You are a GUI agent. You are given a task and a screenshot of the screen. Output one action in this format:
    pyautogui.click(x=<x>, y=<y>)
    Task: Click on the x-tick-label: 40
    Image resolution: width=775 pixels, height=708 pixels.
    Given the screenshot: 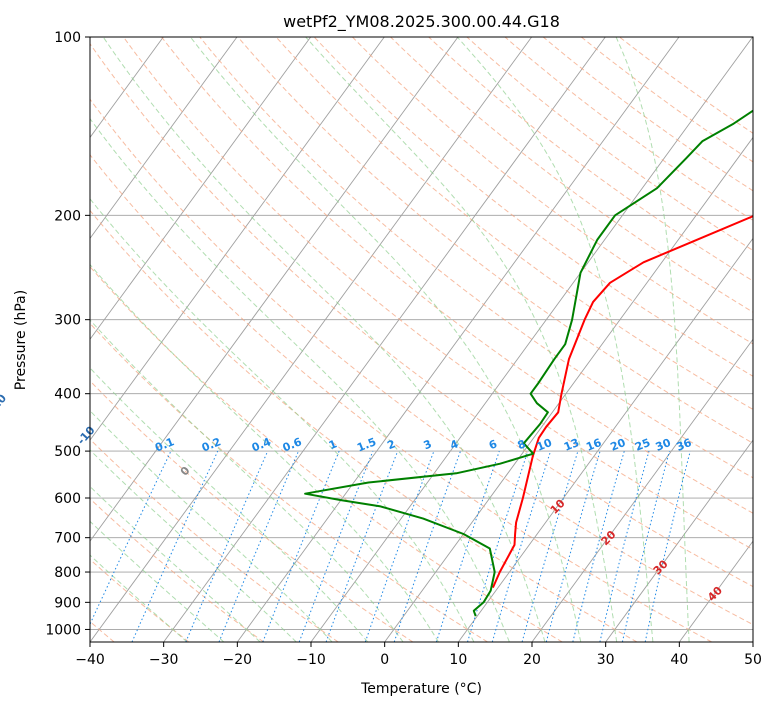 What is the action you would take?
    pyautogui.click(x=679, y=660)
    